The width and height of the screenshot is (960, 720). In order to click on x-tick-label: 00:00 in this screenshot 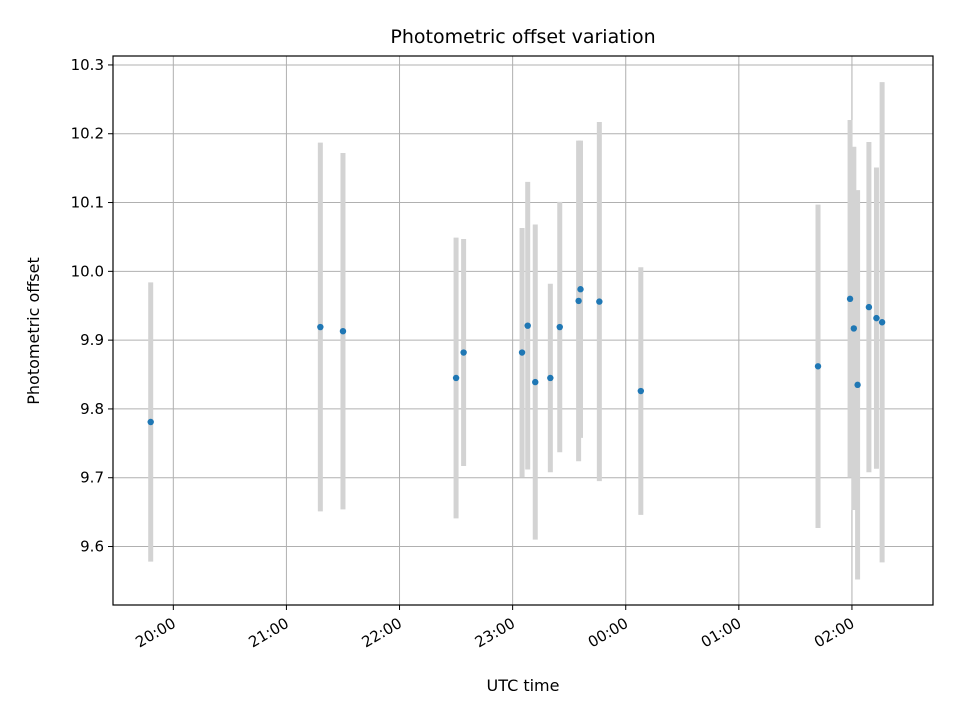, I will do `click(608, 632)`.